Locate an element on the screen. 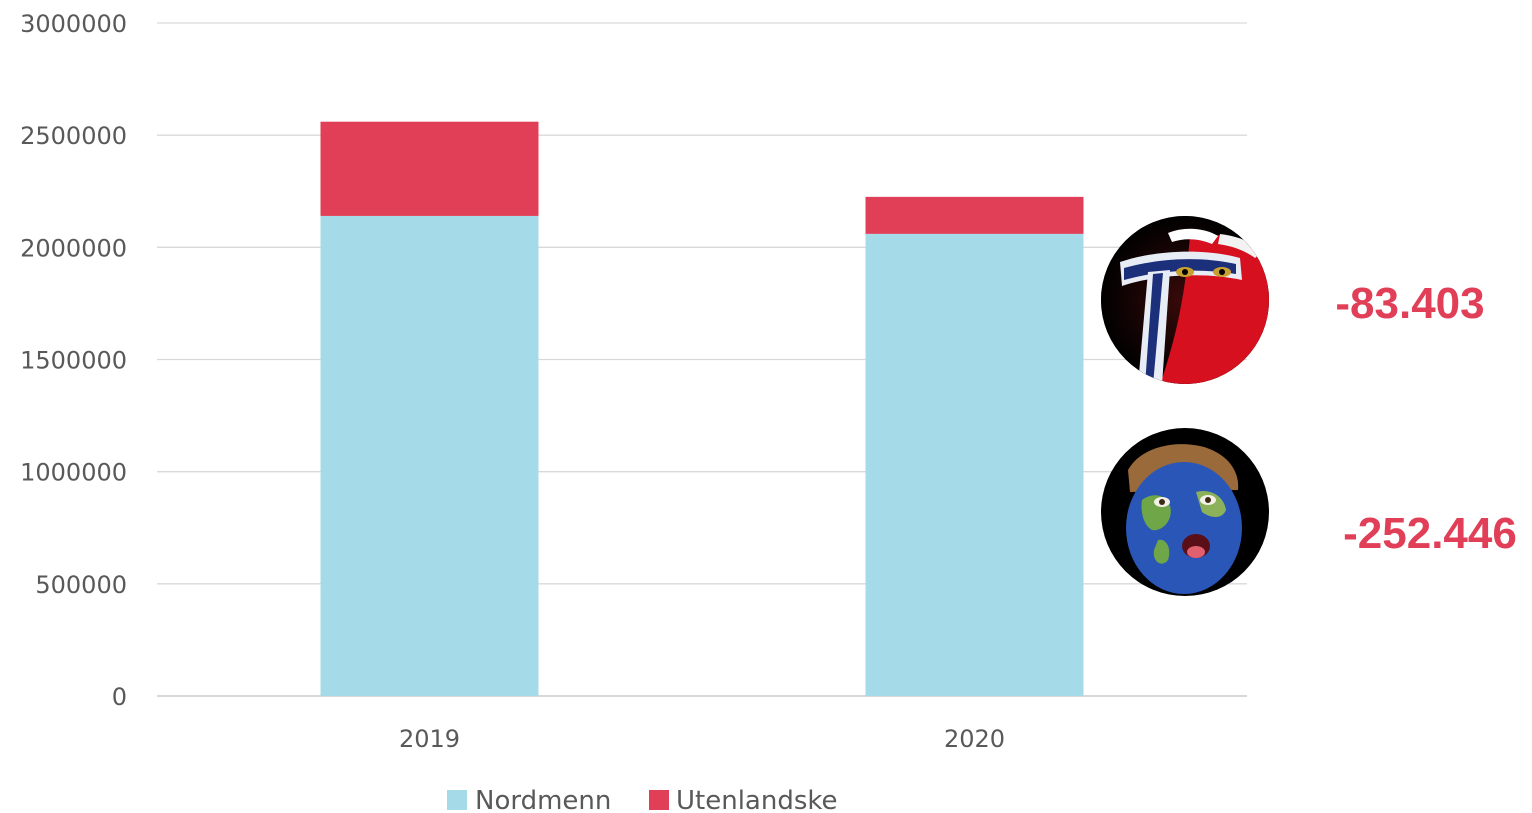 This screenshot has width=1532, height=813. x-tick-label: 2020 is located at coordinates (974, 739).